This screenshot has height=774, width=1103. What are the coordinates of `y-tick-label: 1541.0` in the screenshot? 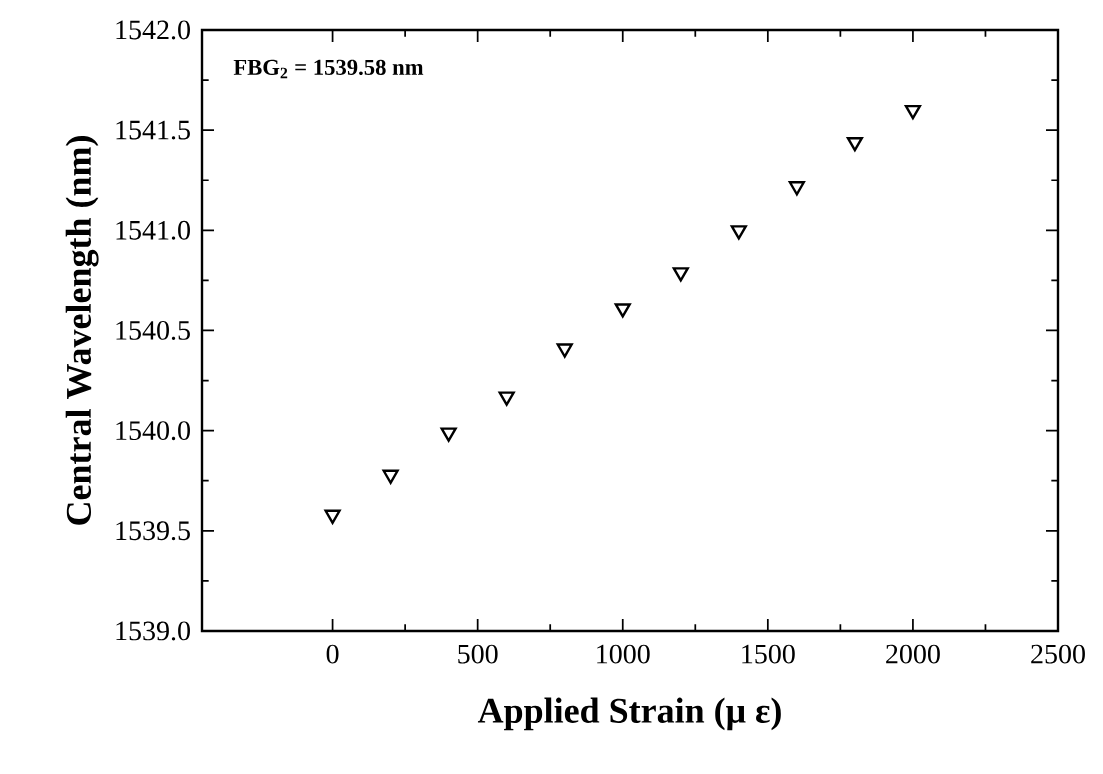 It's located at (153, 230).